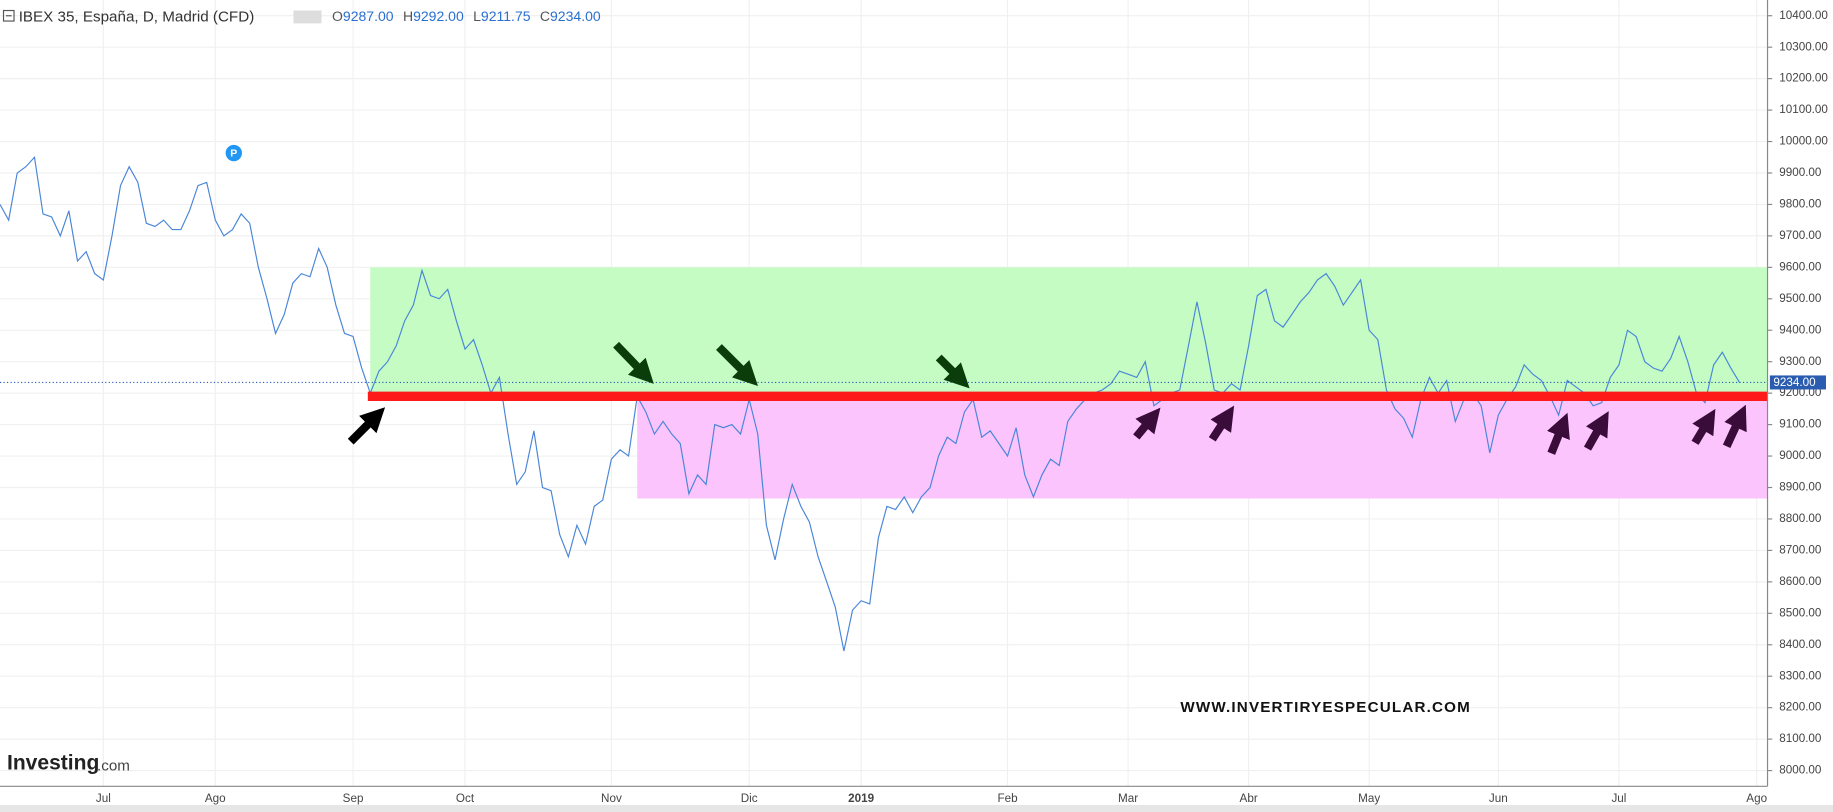  I want to click on y-tick-label: 8700.00, so click(1800, 549).